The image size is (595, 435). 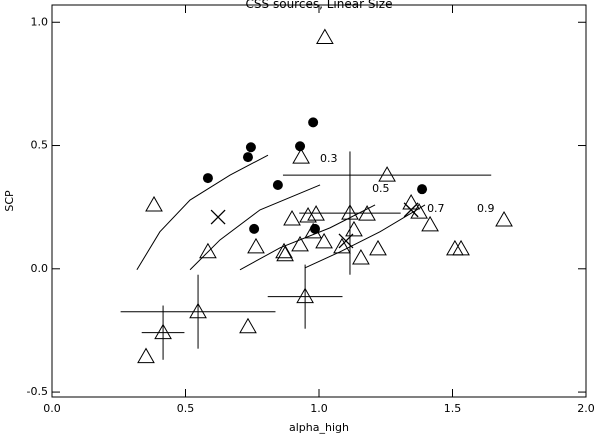 What do you see at coordinates (381, 188) in the screenshot?
I see `curve-label: 0.5` at bounding box center [381, 188].